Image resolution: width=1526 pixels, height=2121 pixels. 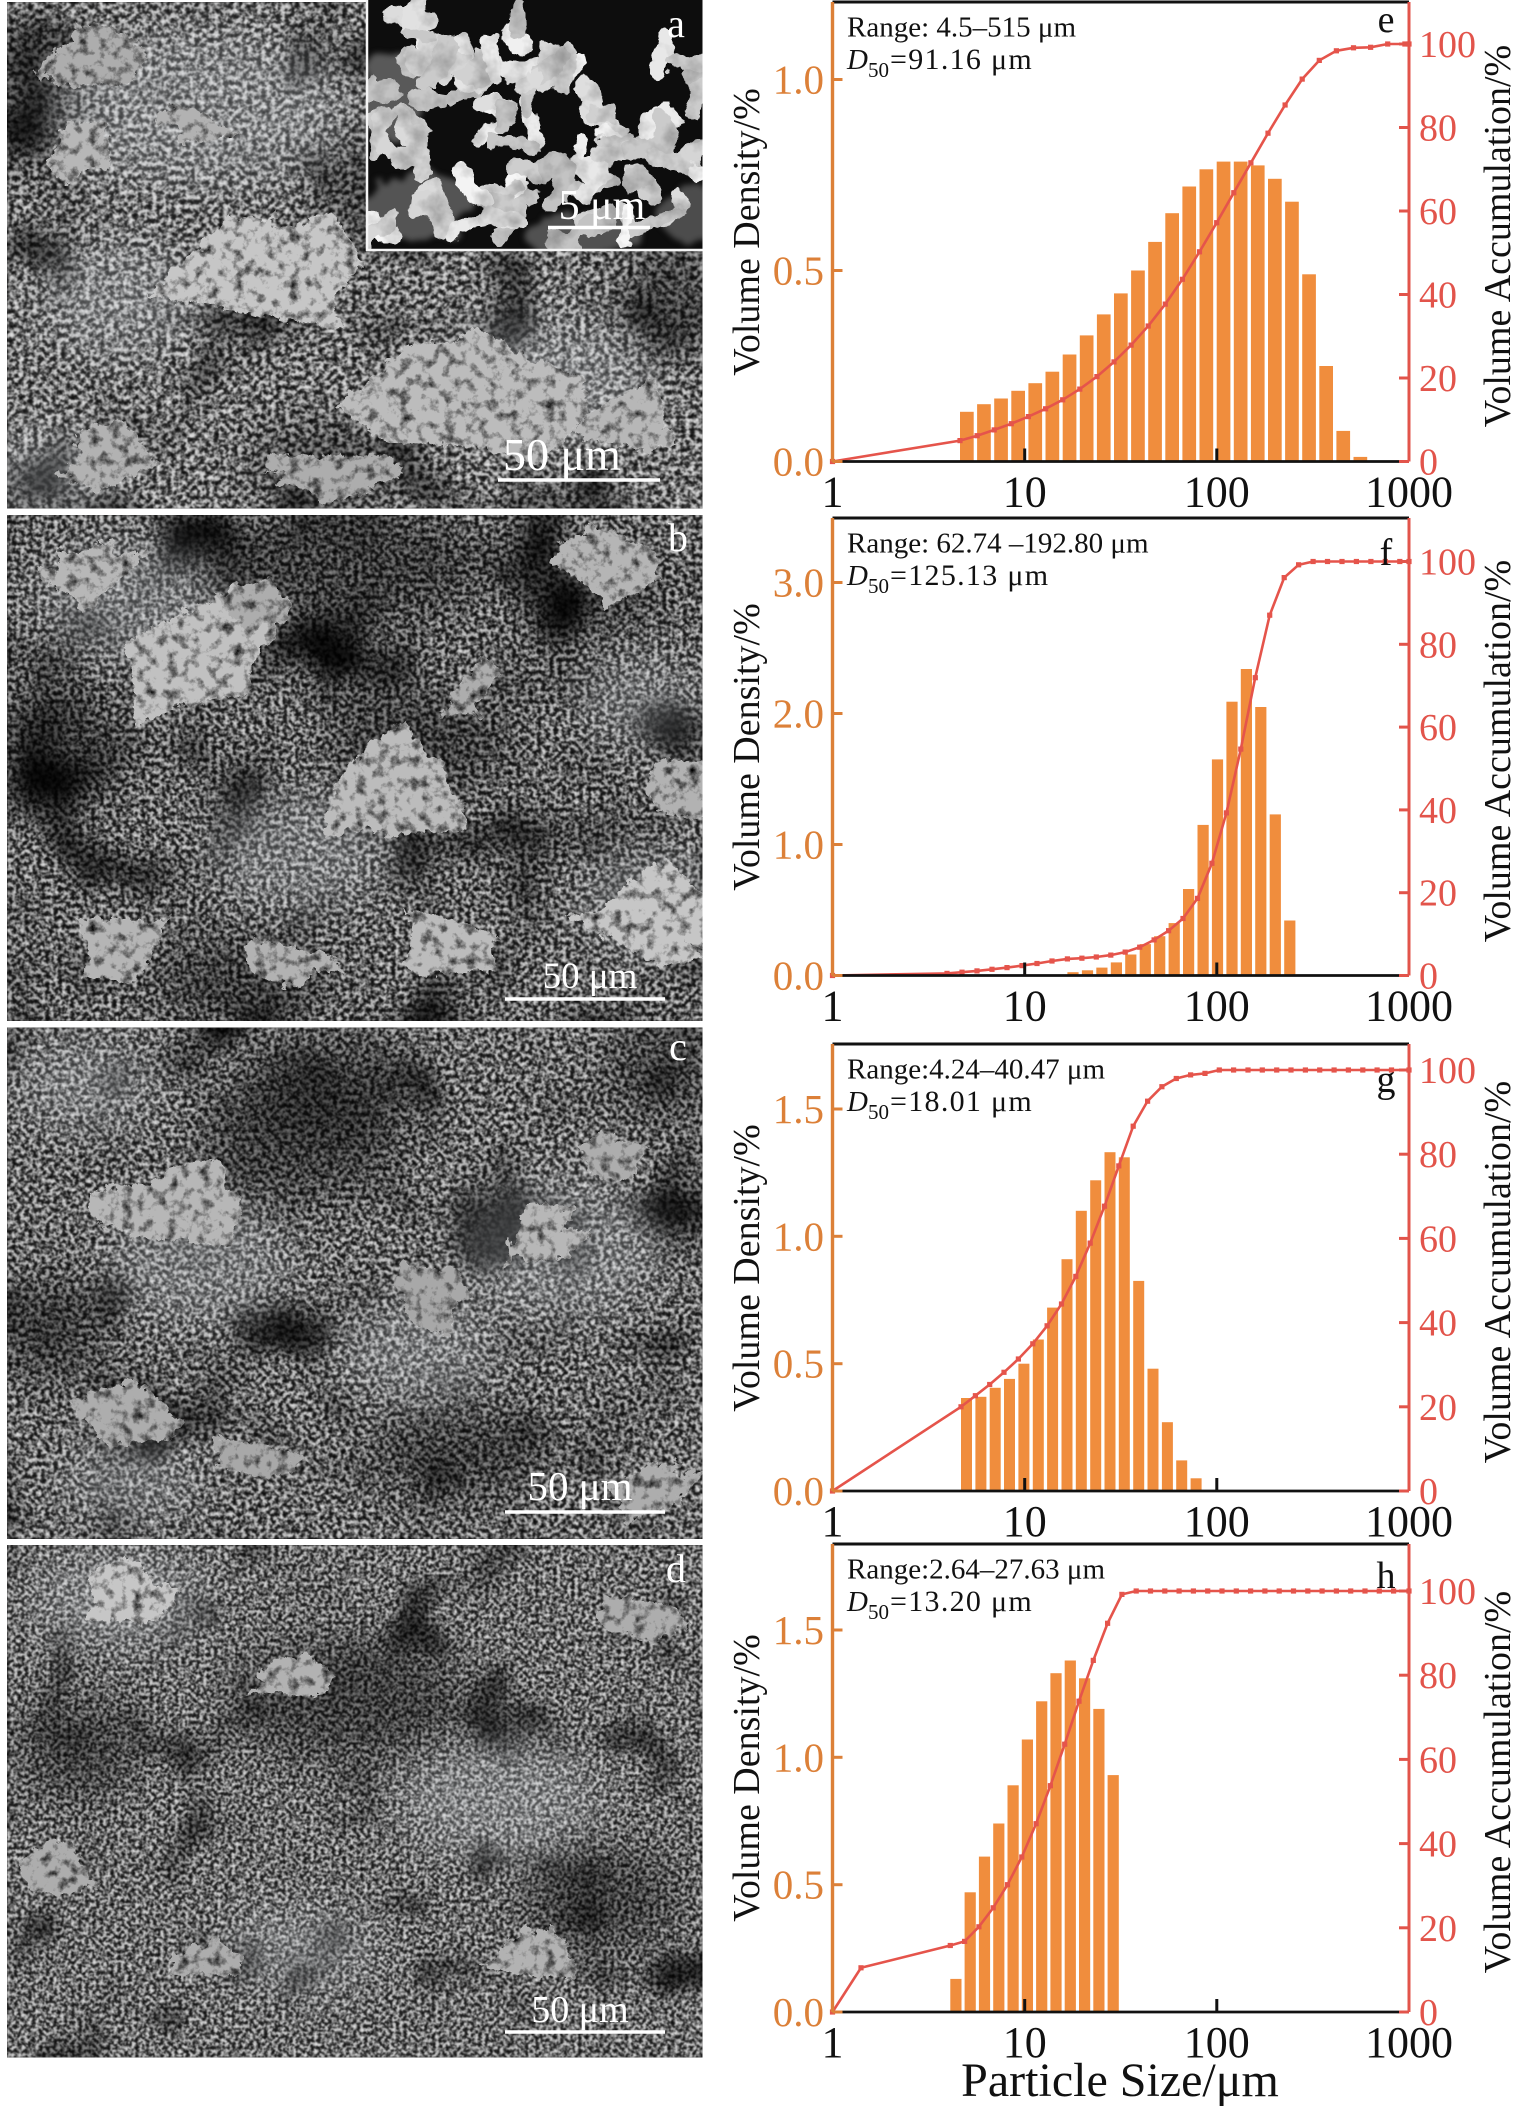 I want to click on svg-text: Range:2.64–27.63 μm, so click(x=976, y=1570).